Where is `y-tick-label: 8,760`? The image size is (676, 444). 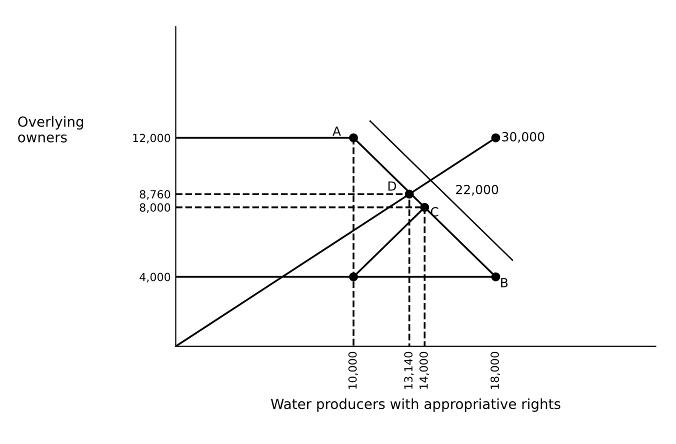
y-tick-label: 8,760 is located at coordinates (155, 195).